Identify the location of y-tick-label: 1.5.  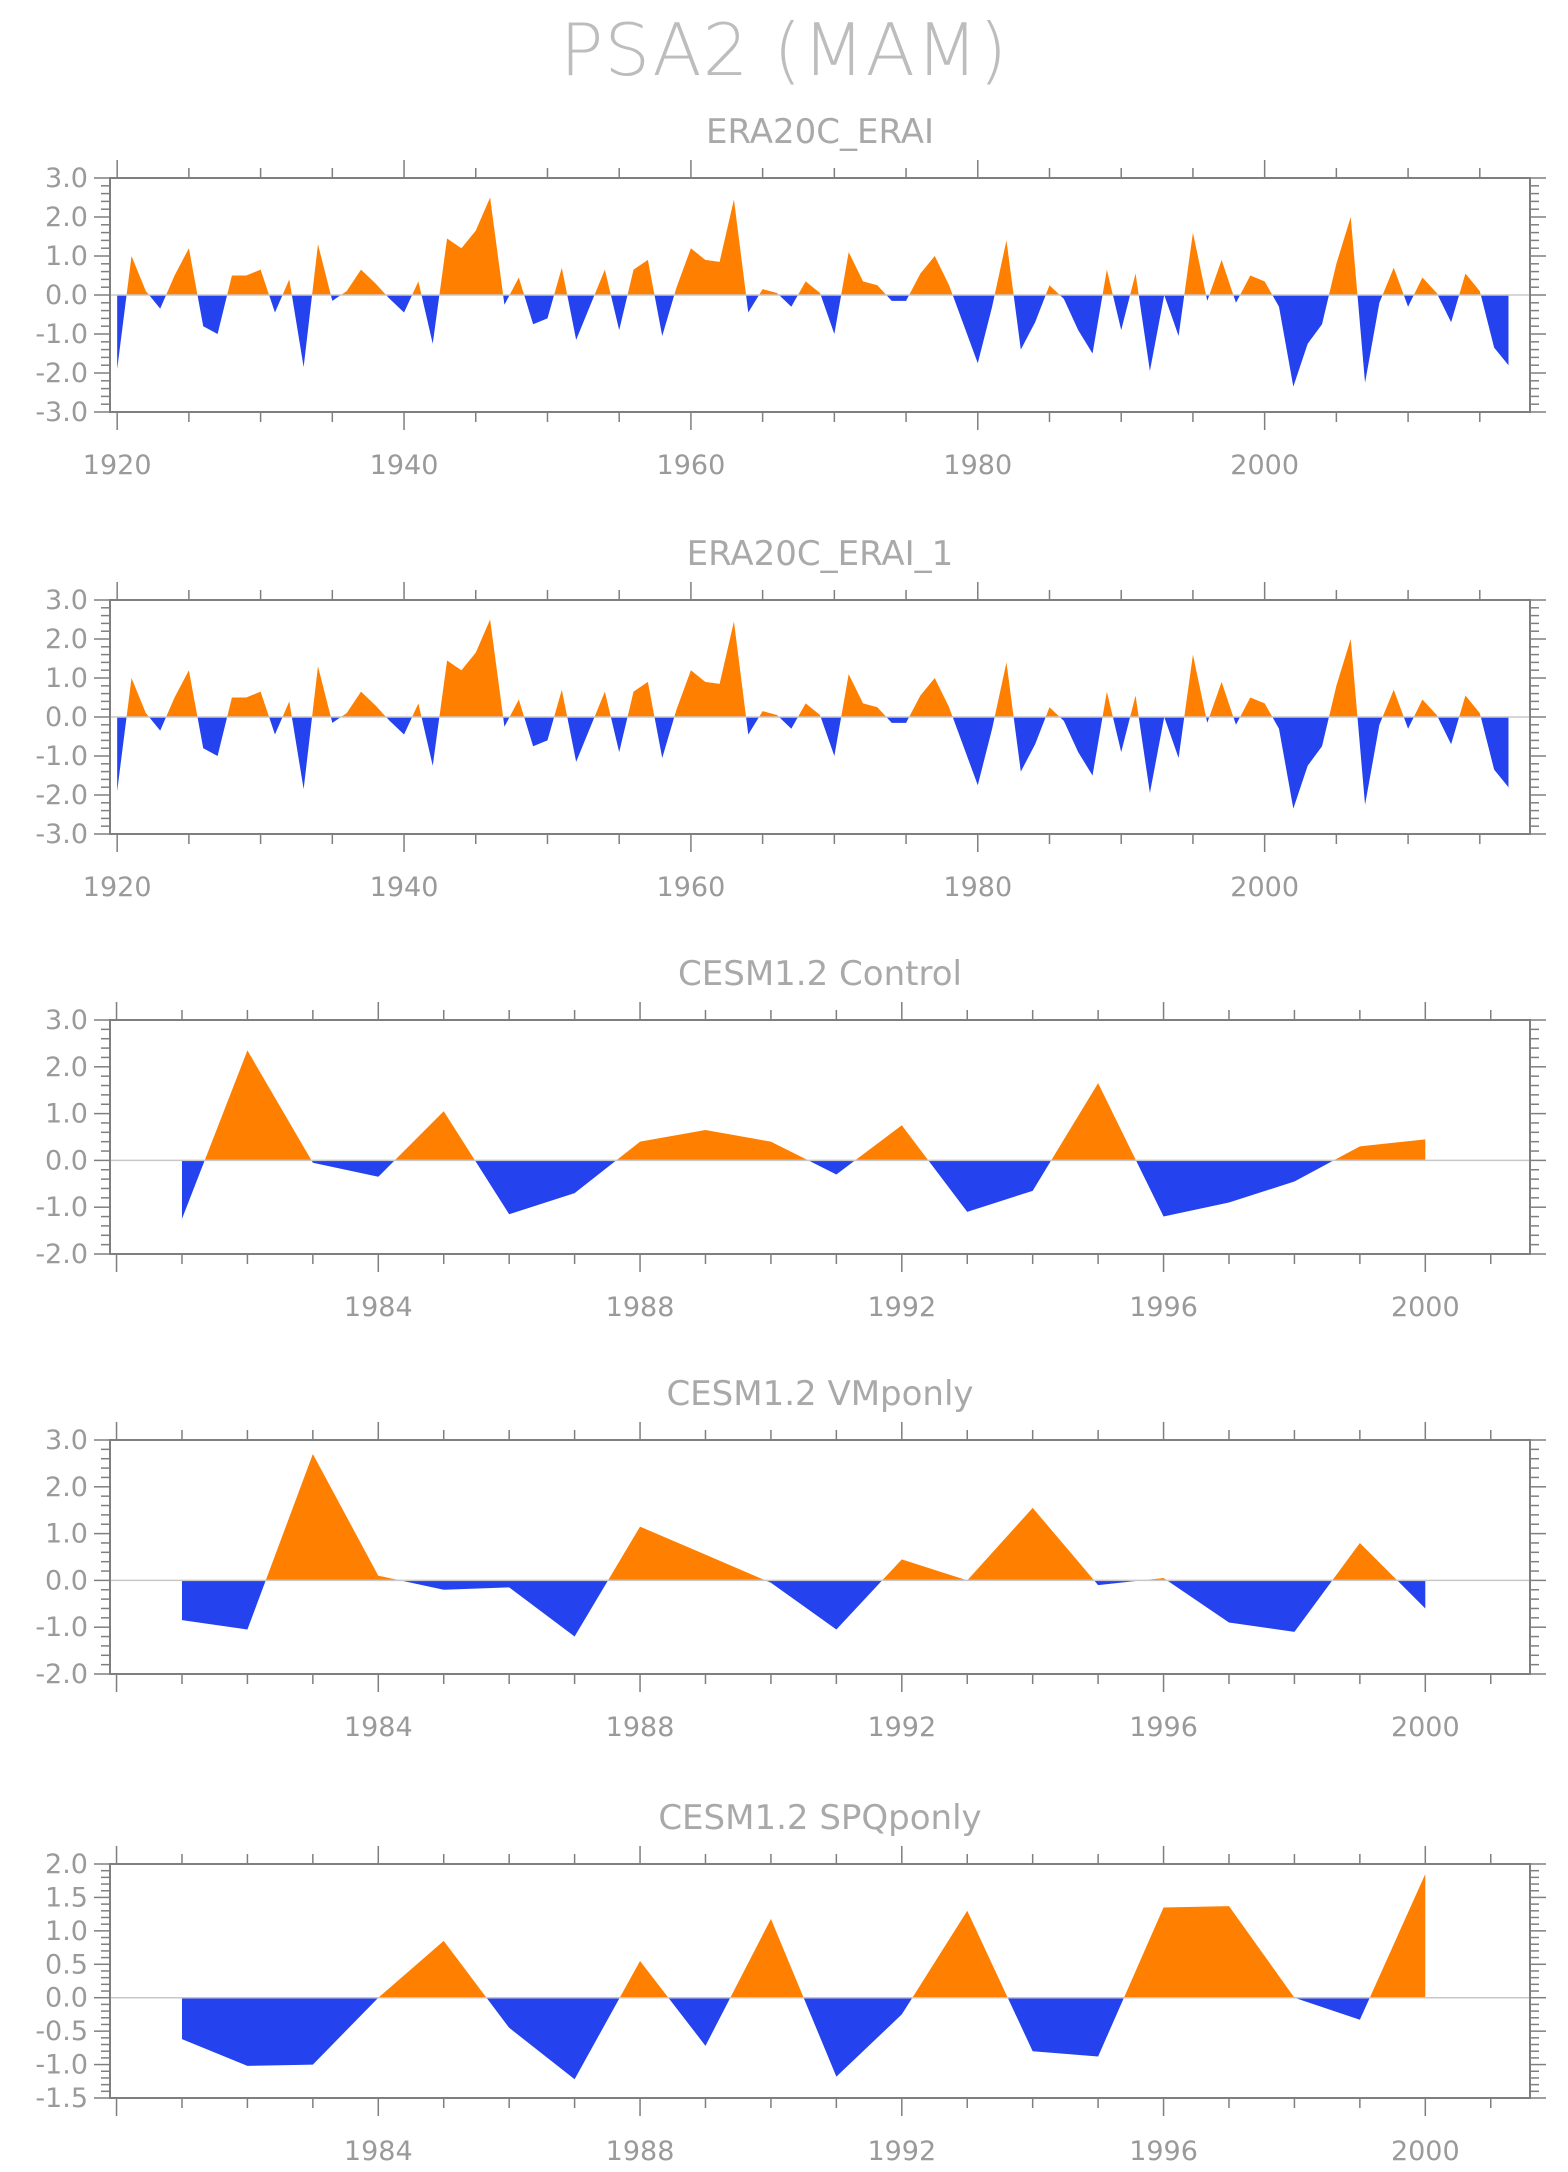
(66, 1897).